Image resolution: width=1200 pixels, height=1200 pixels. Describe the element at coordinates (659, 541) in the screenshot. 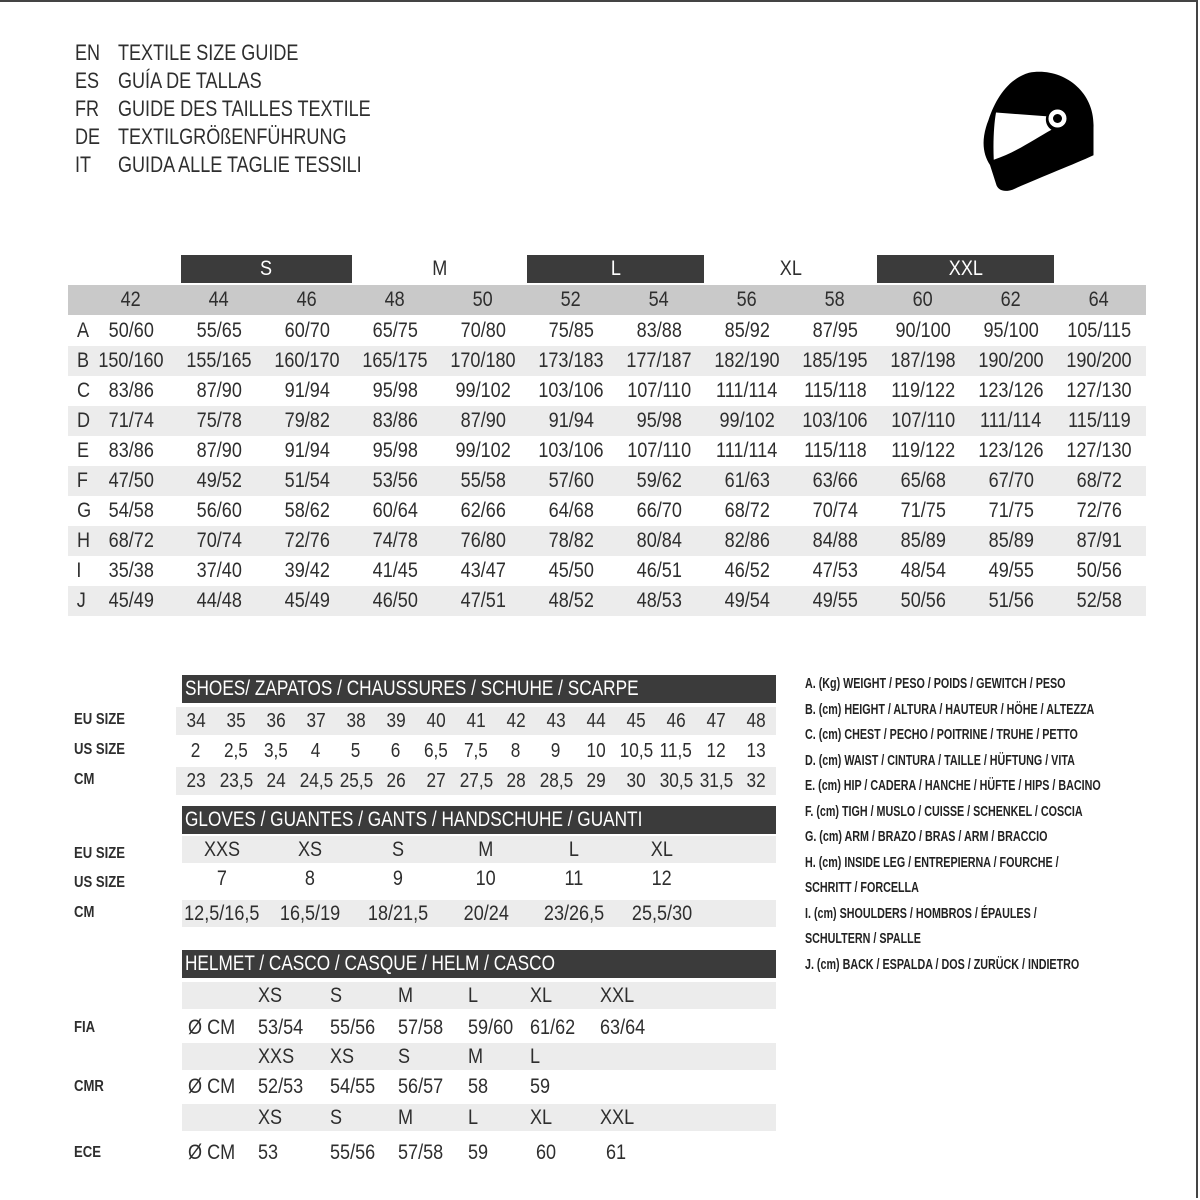

I see `table-cell: 80/84` at that location.